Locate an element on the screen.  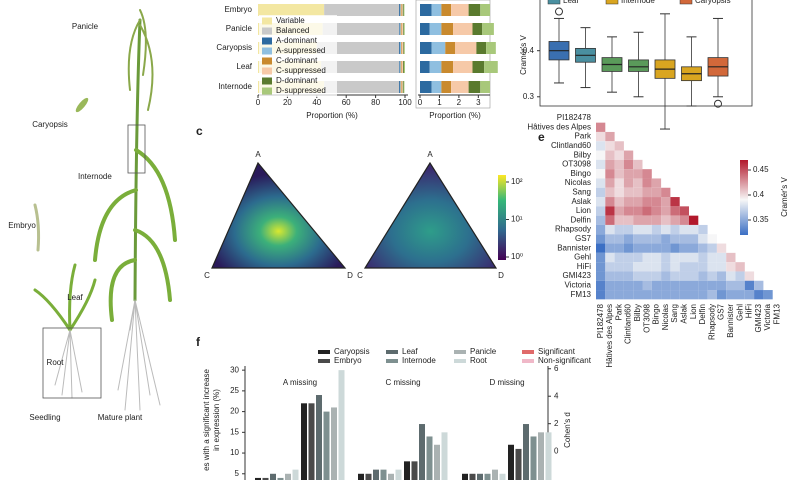
y2-tick-label: 4 is located at coordinates (556, 395).